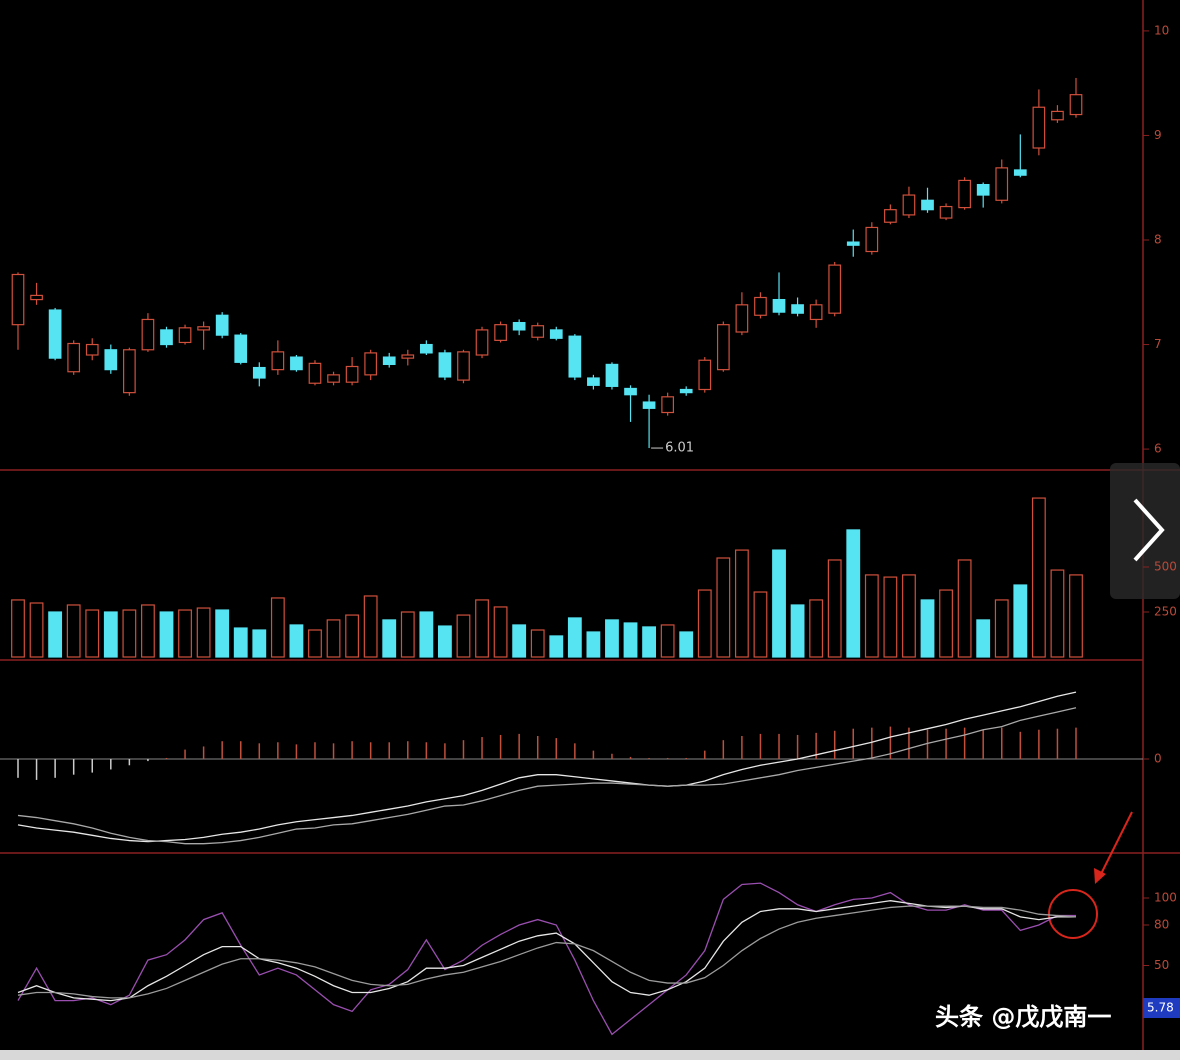  Describe the element at coordinates (1149, 530) in the screenshot. I see `next-arrow` at that location.